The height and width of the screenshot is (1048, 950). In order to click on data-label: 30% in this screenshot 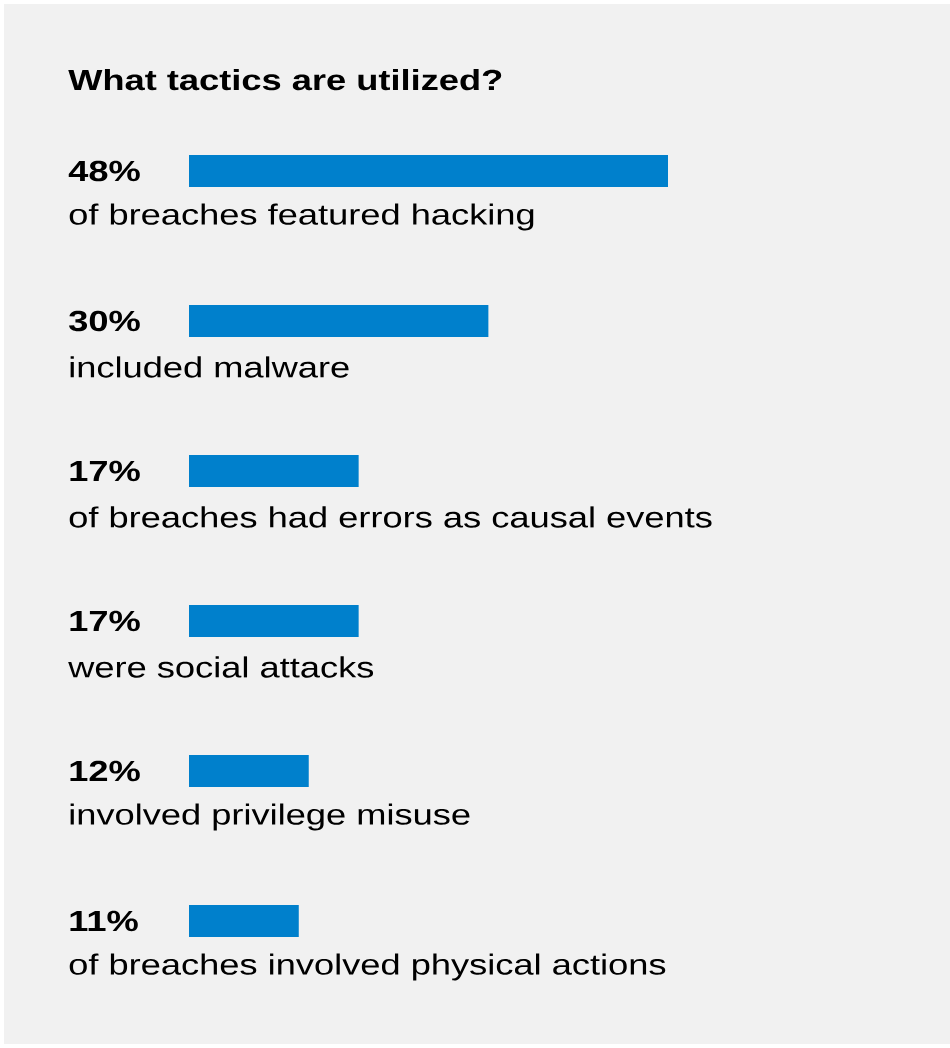, I will do `click(104, 321)`.